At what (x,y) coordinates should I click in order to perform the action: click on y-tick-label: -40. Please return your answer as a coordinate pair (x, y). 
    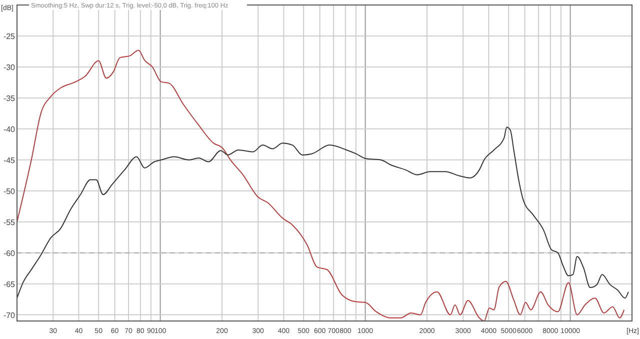
    Looking at the image, I should click on (9, 129).